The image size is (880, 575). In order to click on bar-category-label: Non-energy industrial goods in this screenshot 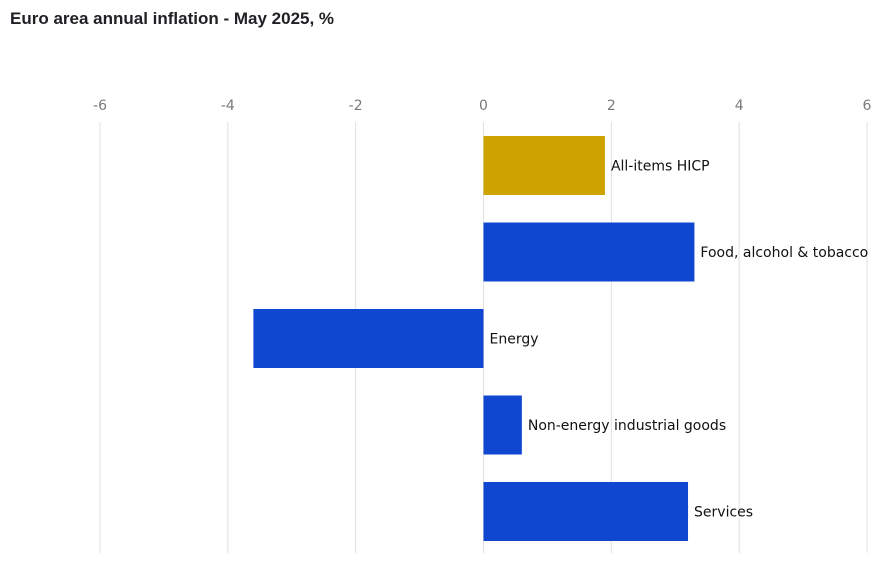, I will do `click(627, 426)`.